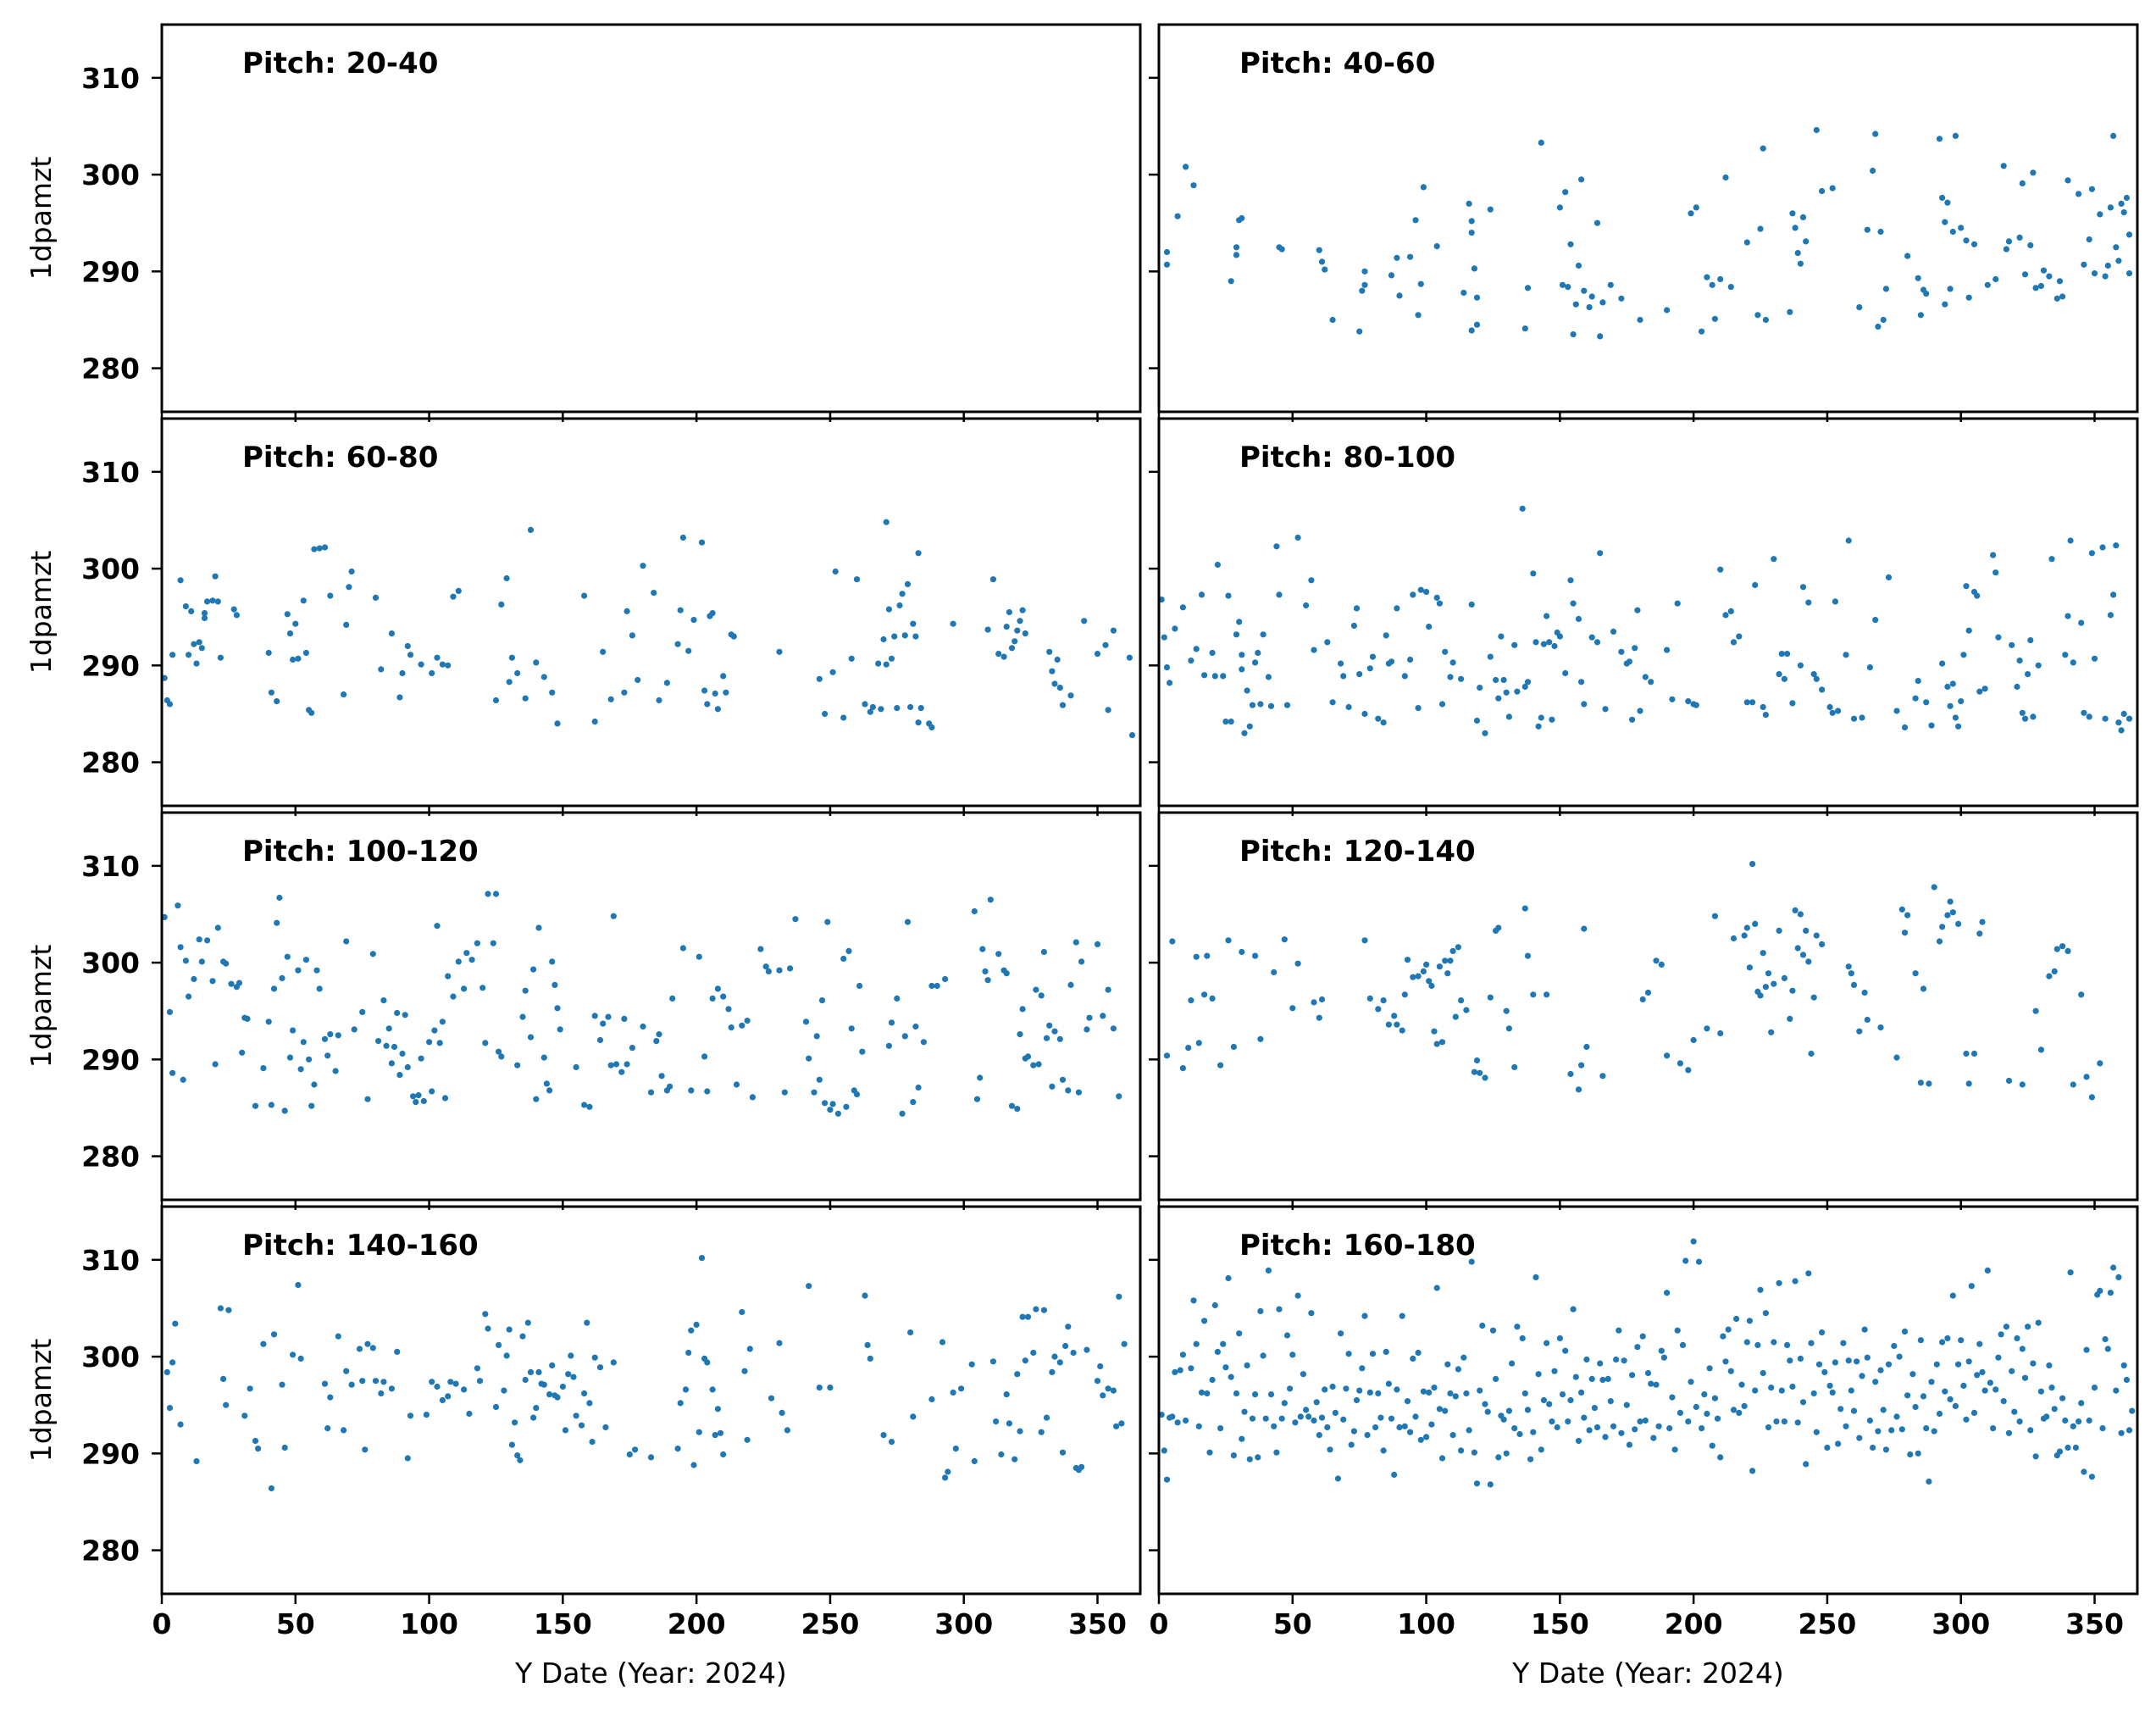 The height and width of the screenshot is (1715, 2156). I want to click on x-axis-label-right: Y Date (Year: 2024), so click(1647, 1673).